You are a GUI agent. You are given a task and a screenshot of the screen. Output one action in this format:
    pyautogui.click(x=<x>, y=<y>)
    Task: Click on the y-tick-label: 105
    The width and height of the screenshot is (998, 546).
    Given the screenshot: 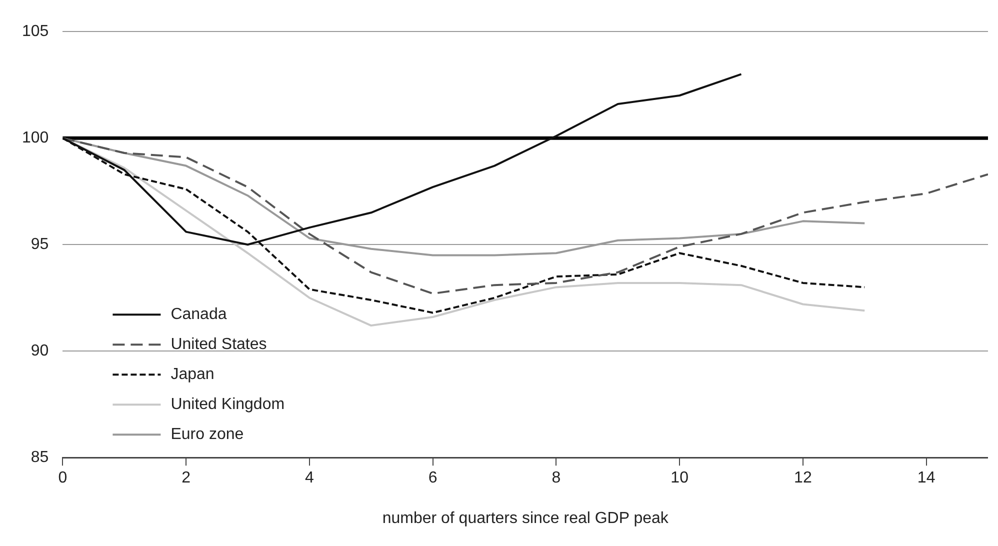 What is the action you would take?
    pyautogui.click(x=35, y=31)
    